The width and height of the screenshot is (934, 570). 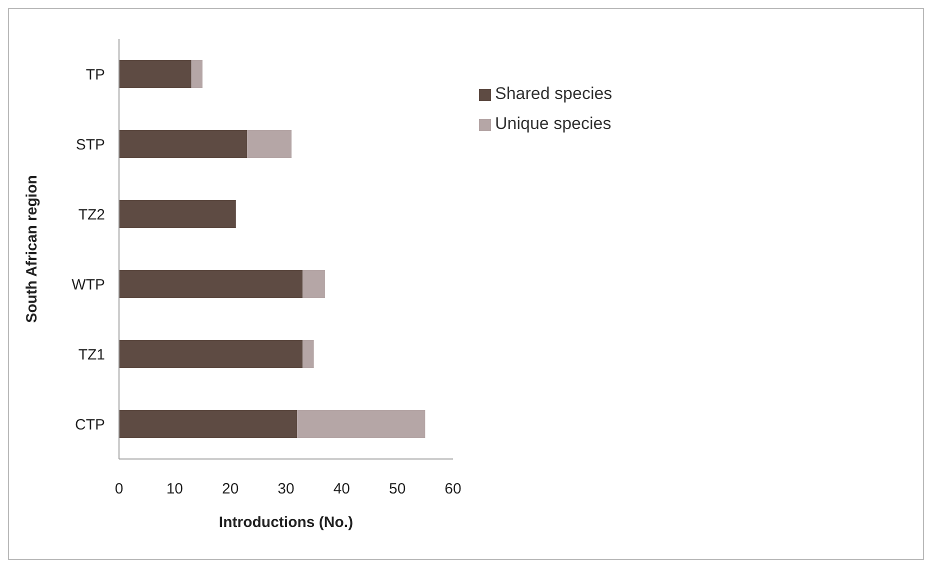 I want to click on y-tick-label: CTP, so click(x=90, y=425).